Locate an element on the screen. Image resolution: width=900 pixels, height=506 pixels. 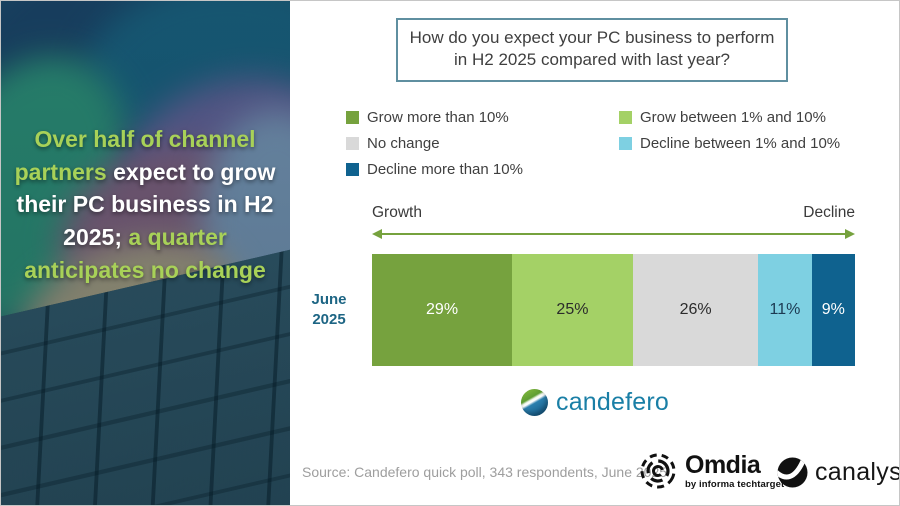
bar-segment-value: 26% is located at coordinates (695, 309).